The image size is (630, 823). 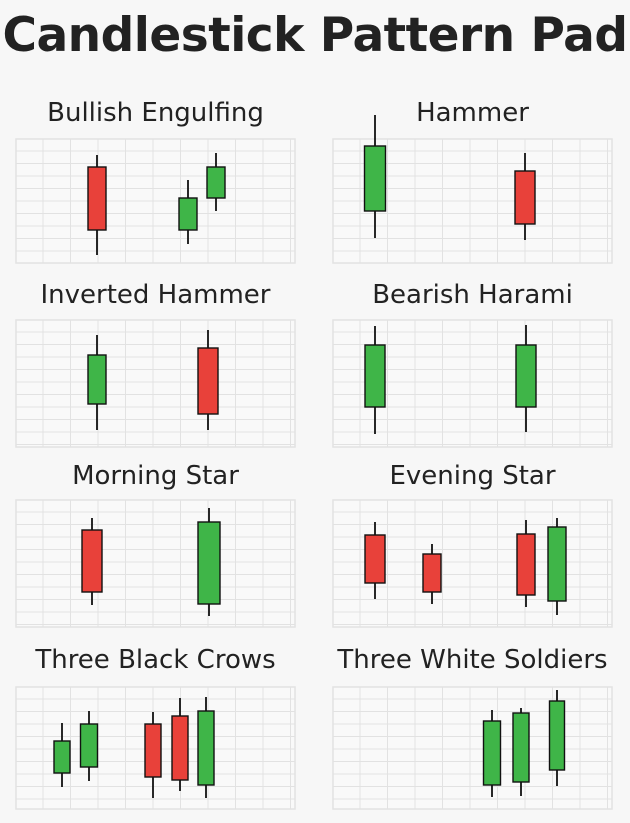 I want to click on page-title: Candlestick Pattern Pad, so click(x=315, y=35).